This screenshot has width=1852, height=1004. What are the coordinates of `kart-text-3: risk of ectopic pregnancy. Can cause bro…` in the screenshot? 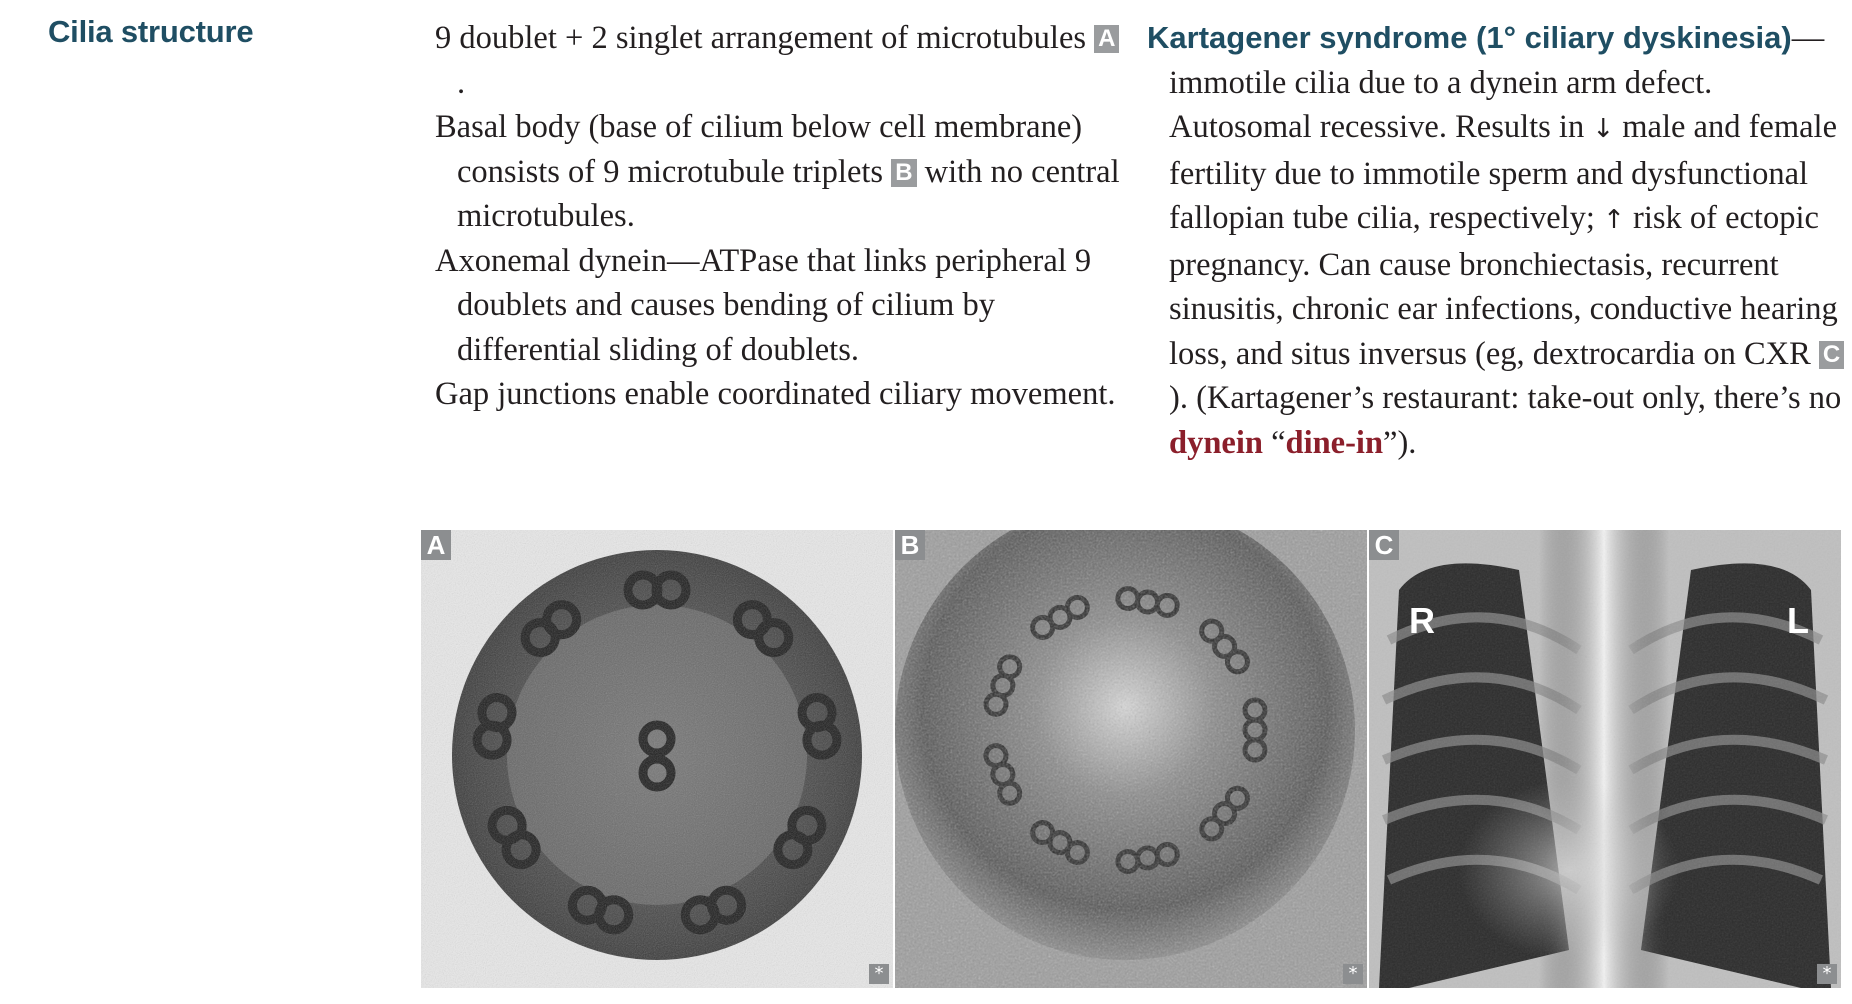 It's located at (1503, 286).